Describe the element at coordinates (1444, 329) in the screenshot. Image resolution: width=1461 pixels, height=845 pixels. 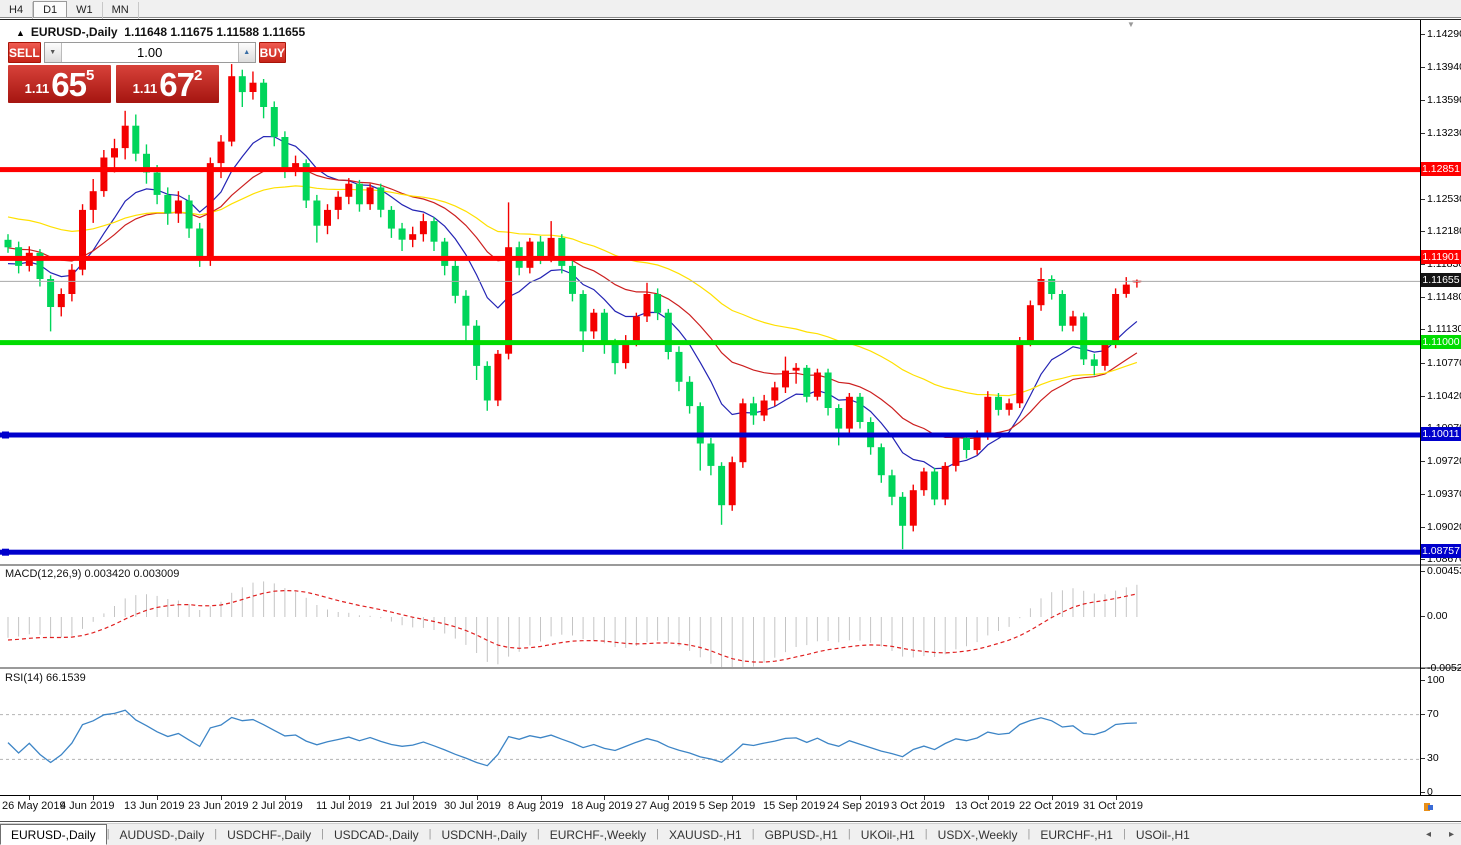
I see `price-axis-label: 1.11130` at that location.